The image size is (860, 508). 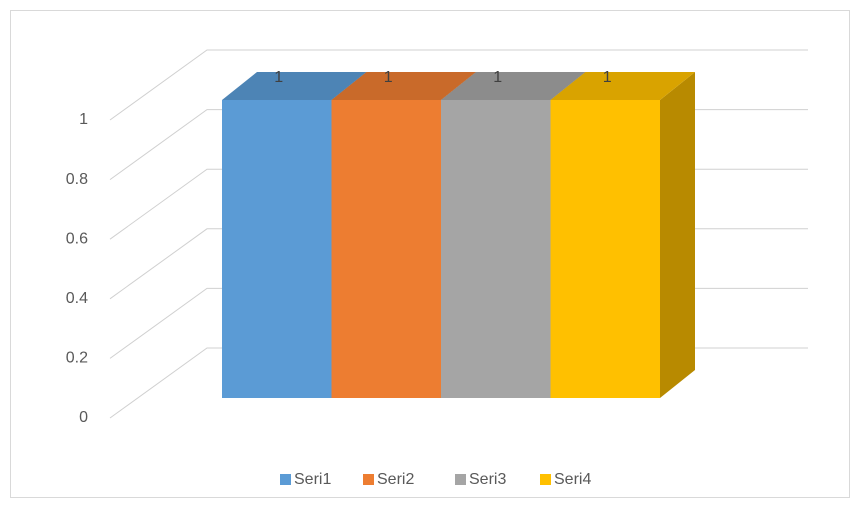 I want to click on y-tick-label: 0, so click(x=83, y=417).